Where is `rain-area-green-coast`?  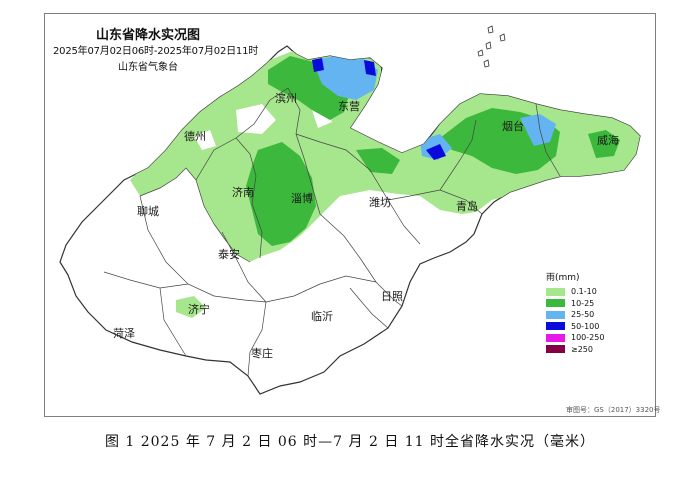 rain-area-green-coast is located at coordinates (378, 161).